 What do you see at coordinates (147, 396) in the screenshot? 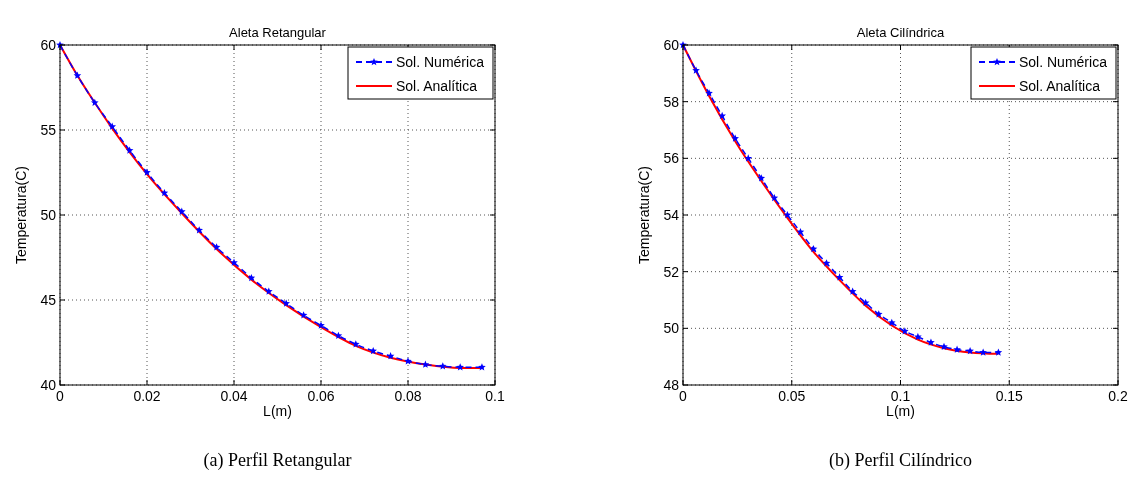
I see `x-tick-label: 0.02` at bounding box center [147, 396].